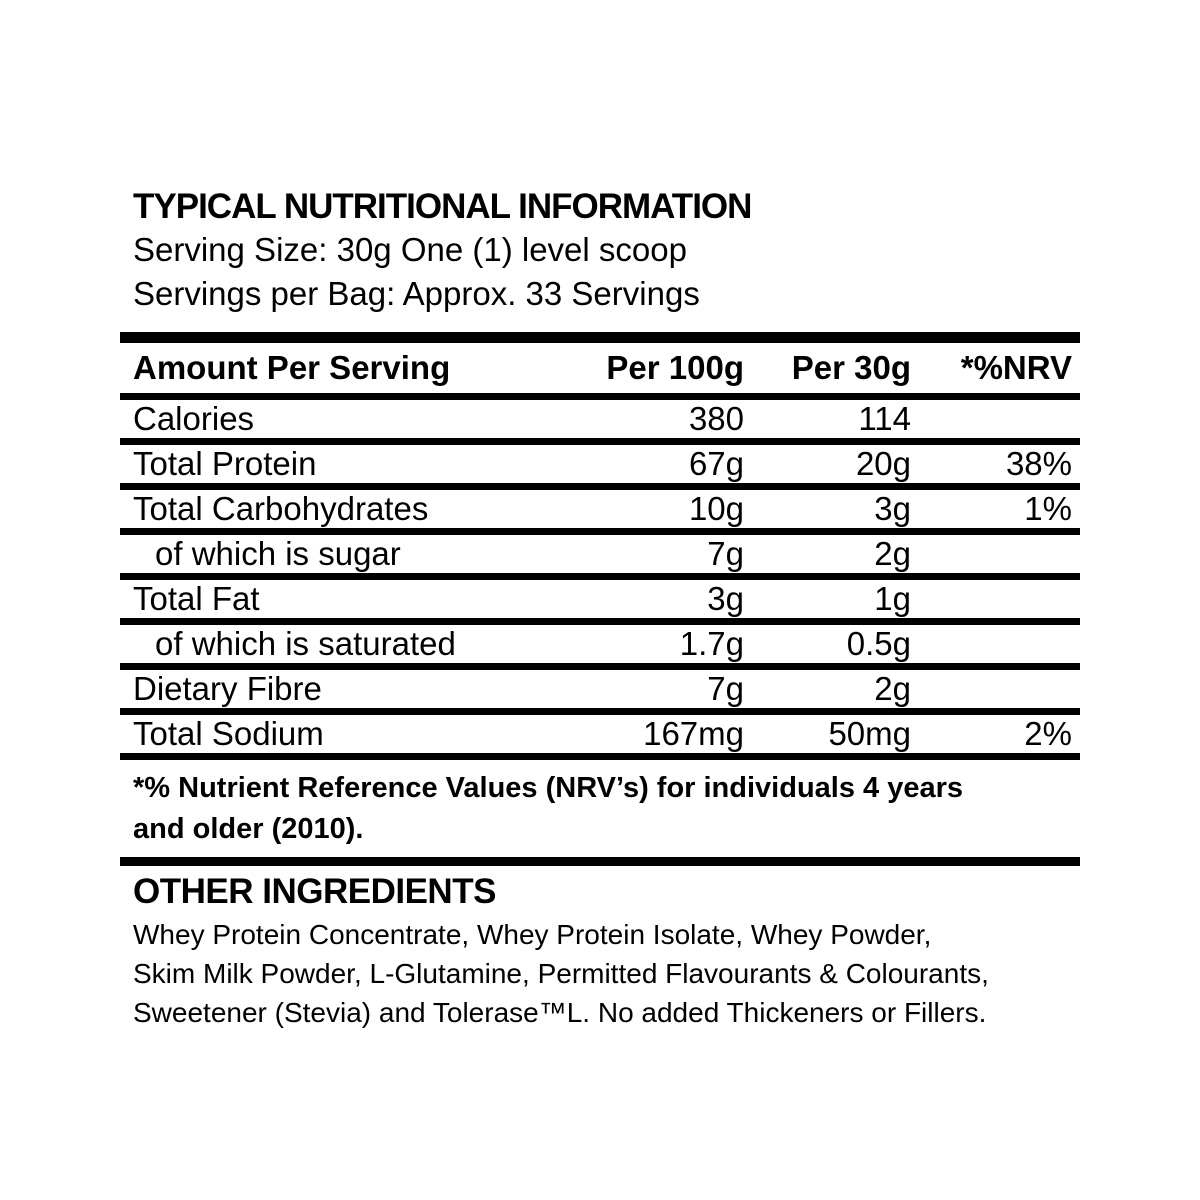 This screenshot has width=1200, height=1200. I want to click on column-header-amount-per-serving: Amount Per Serving, so click(342, 368).